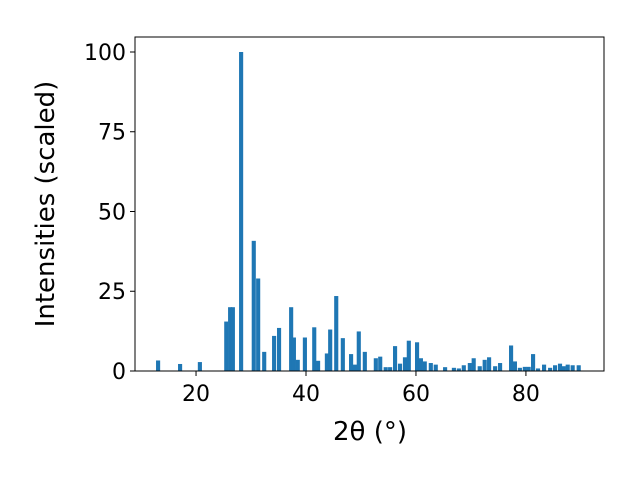  What do you see at coordinates (112, 292) in the screenshot?
I see `y-tick-label: 25` at bounding box center [112, 292].